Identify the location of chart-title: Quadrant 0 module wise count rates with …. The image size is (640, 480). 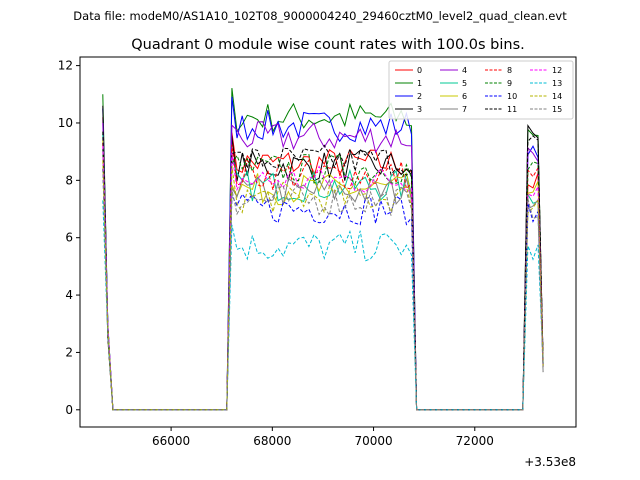
(328, 45).